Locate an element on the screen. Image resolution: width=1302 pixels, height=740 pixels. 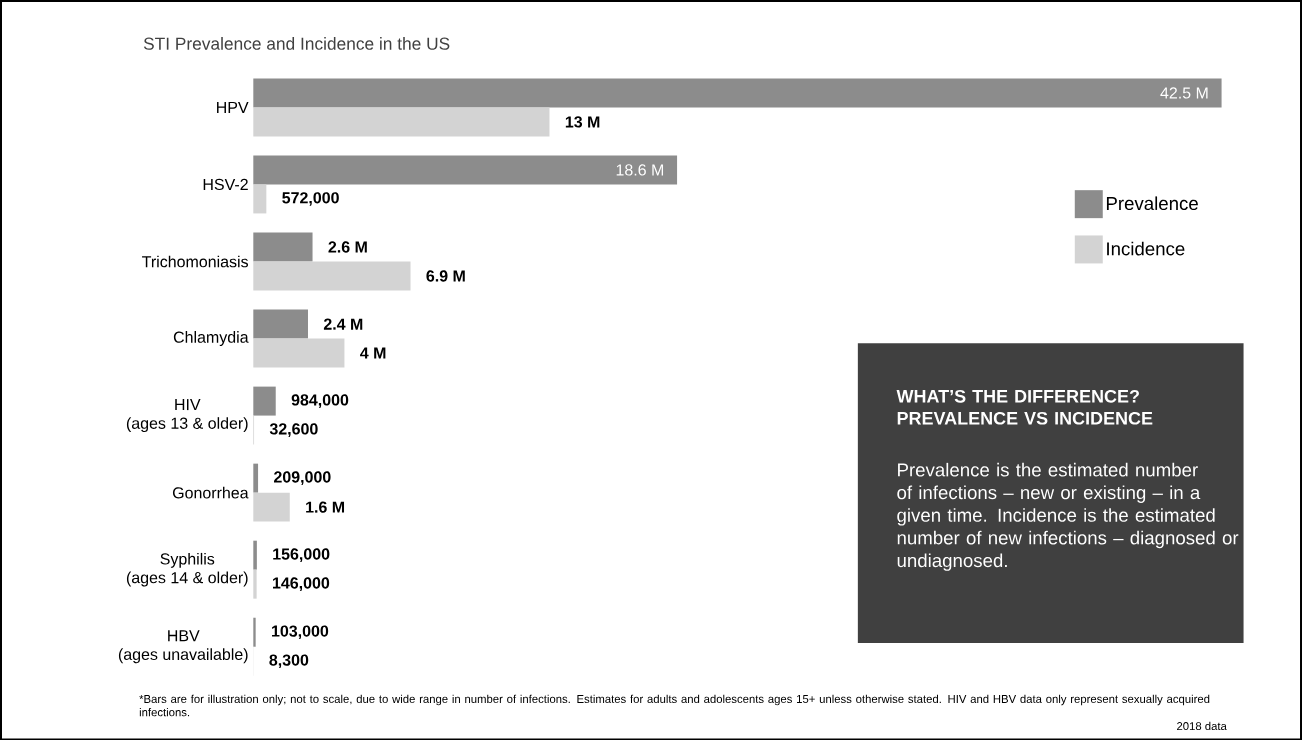
y-tick-label: HPV is located at coordinates (233, 107).